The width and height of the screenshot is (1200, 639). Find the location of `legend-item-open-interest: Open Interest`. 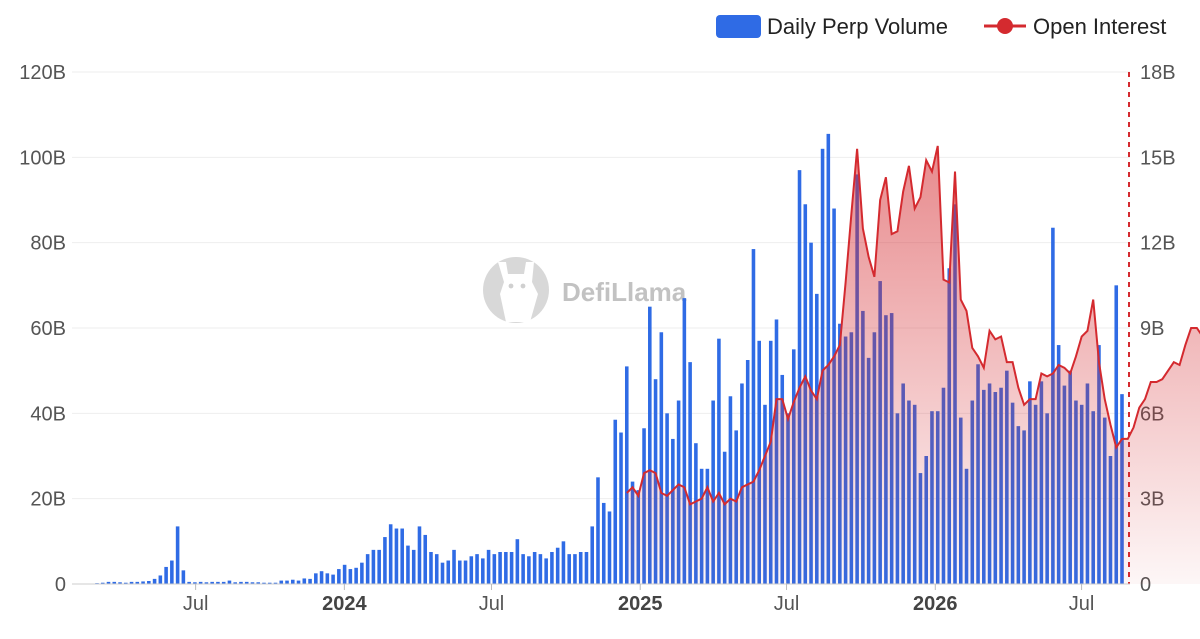

legend-item-open-interest: Open Interest is located at coordinates (1075, 26).